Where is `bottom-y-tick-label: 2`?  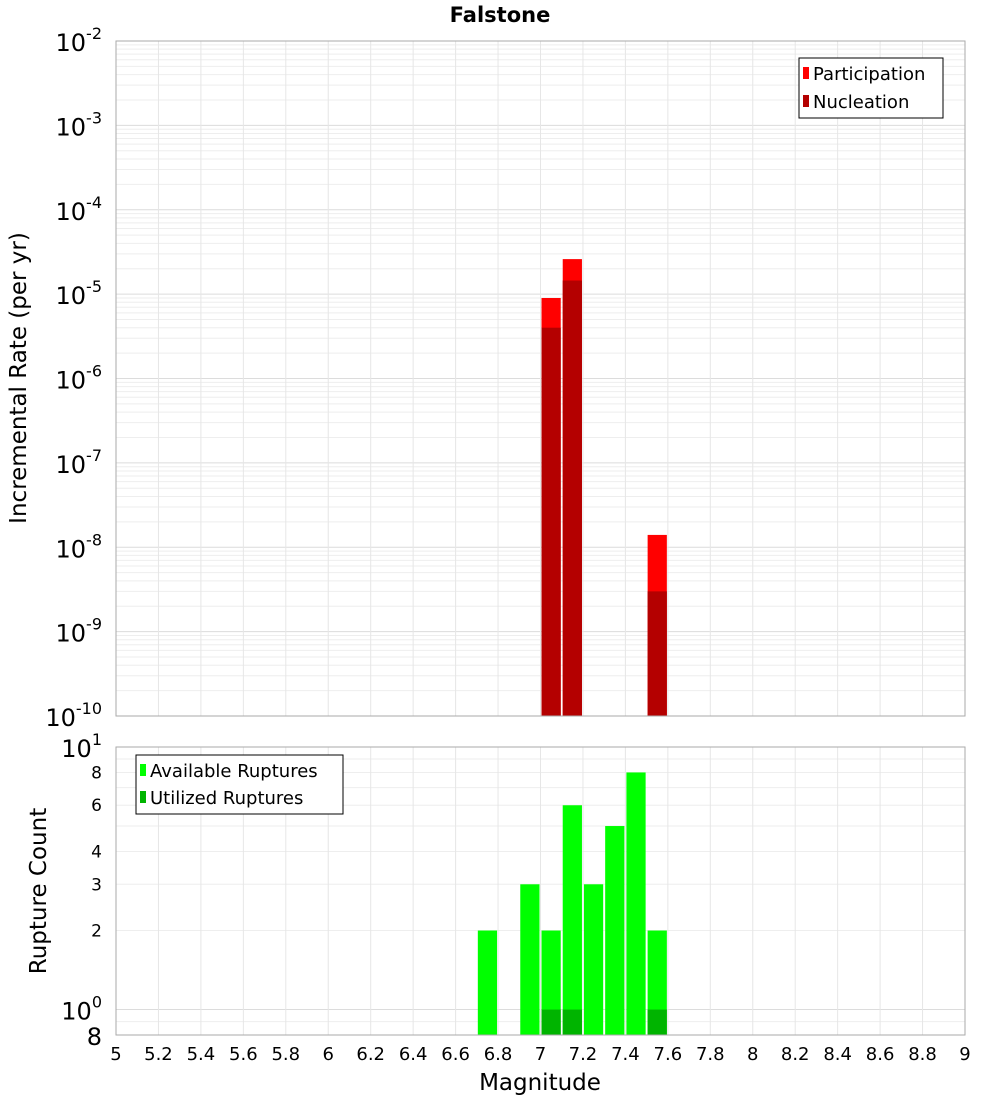
bottom-y-tick-label: 2 is located at coordinates (96, 932).